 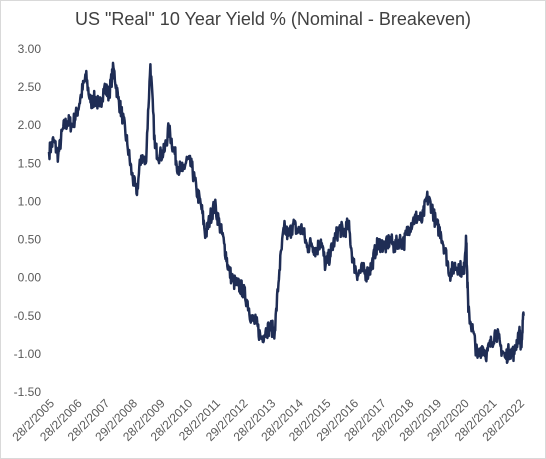 I want to click on y-tick-label: 0.00, so click(x=30, y=278).